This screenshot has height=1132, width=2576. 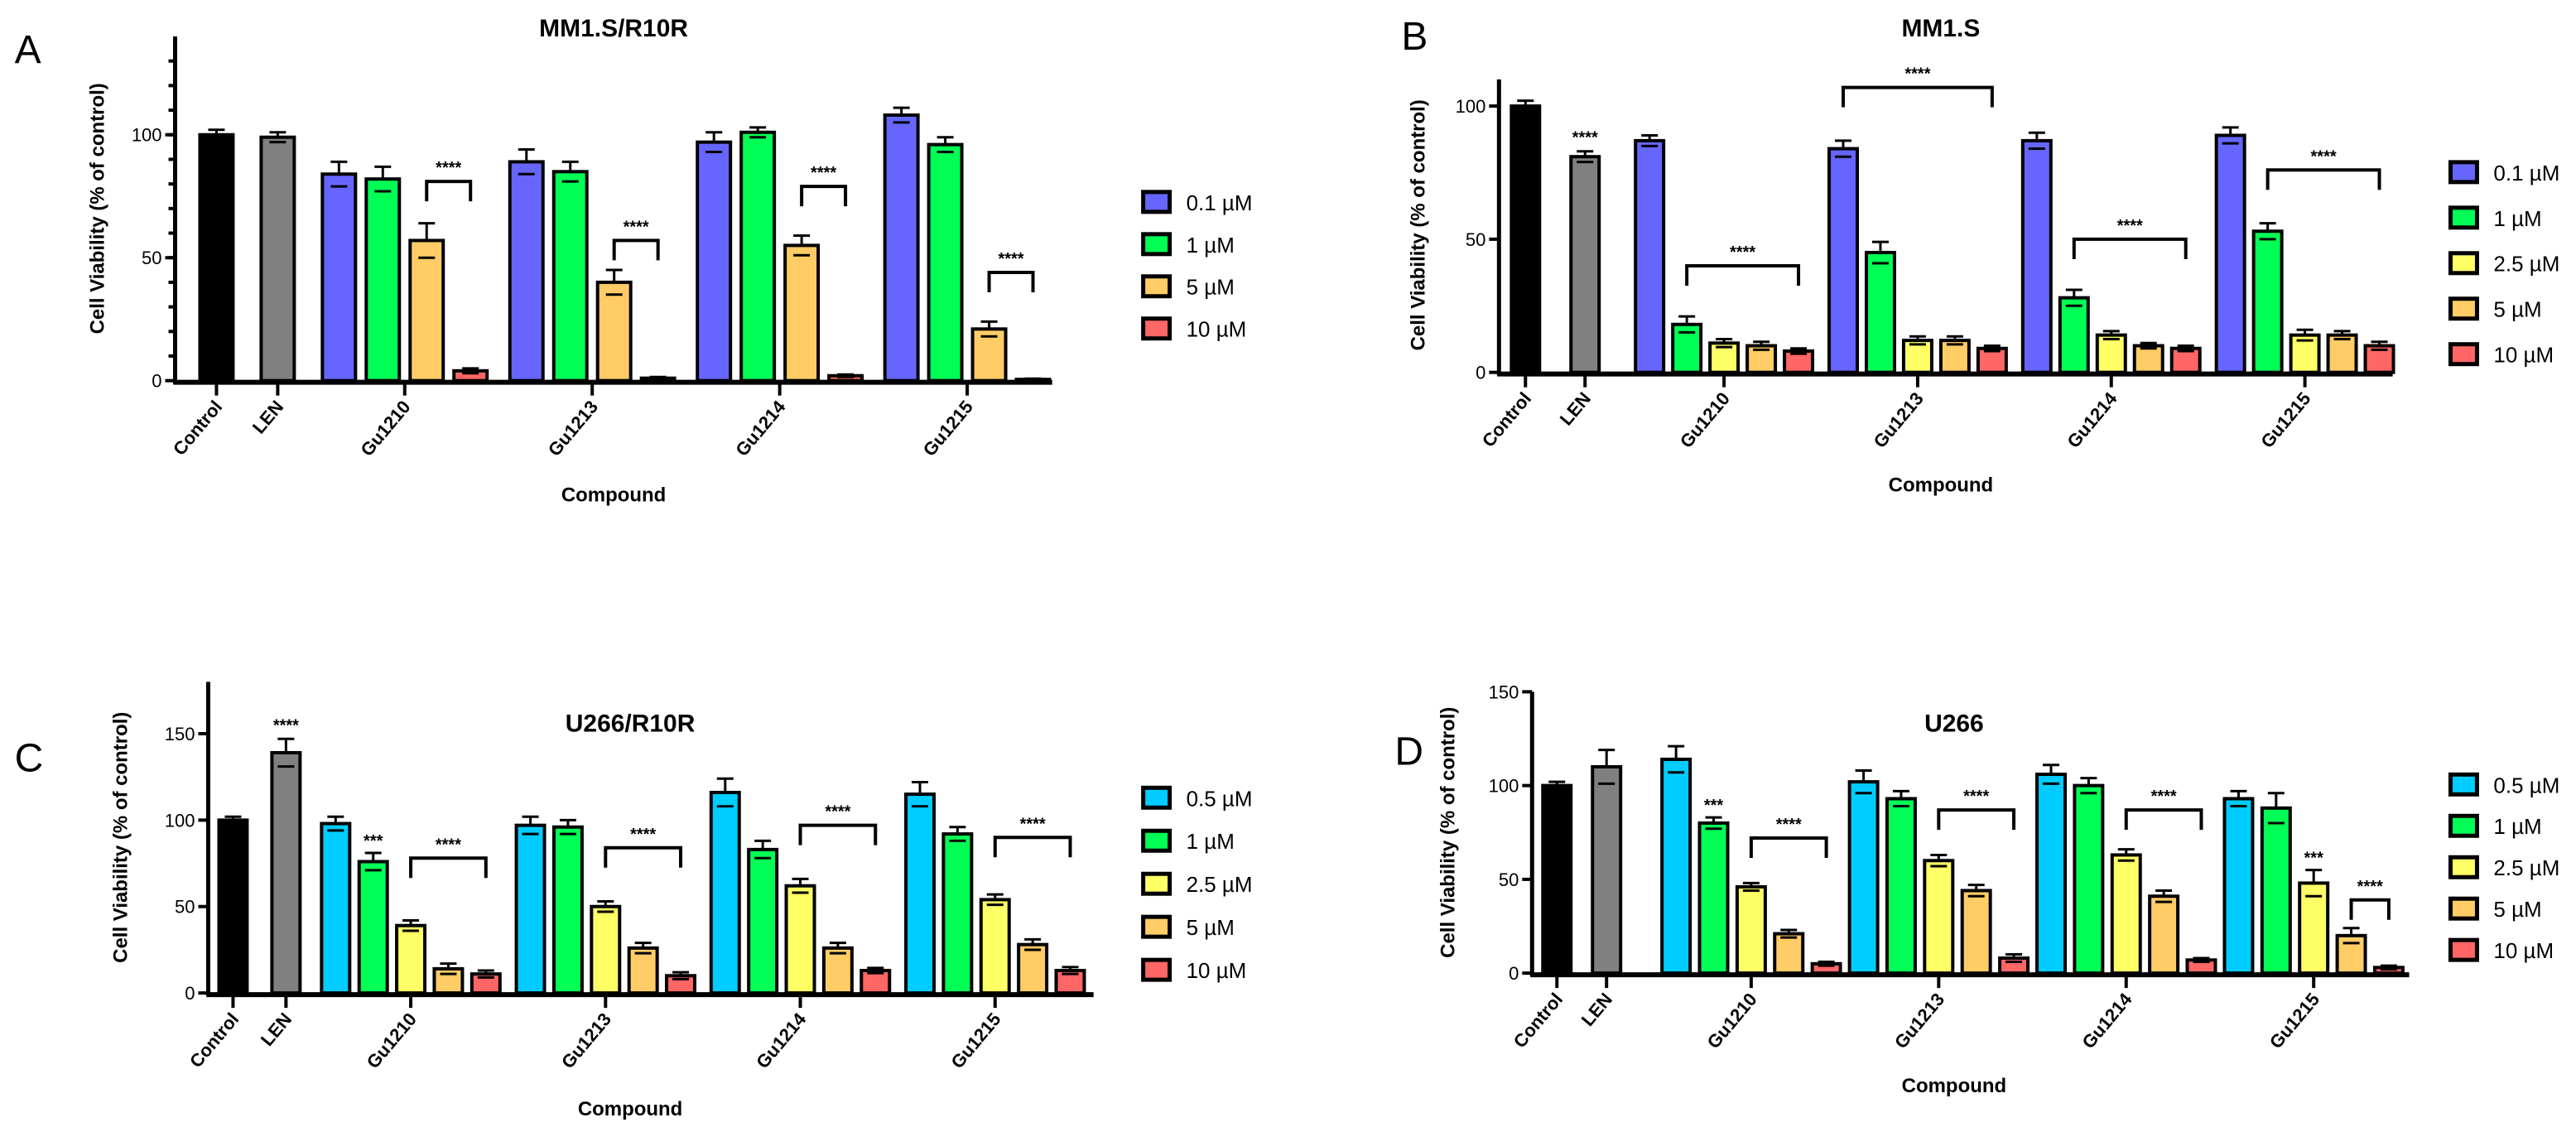 I want to click on chart-title: U266, so click(x=1954, y=723).